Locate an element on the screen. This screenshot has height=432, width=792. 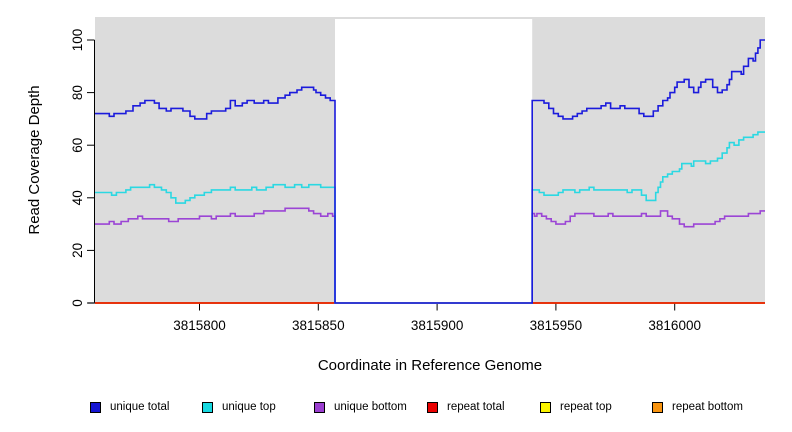
y-axis-title: Read Coverage Depth is located at coordinates (34, 159).